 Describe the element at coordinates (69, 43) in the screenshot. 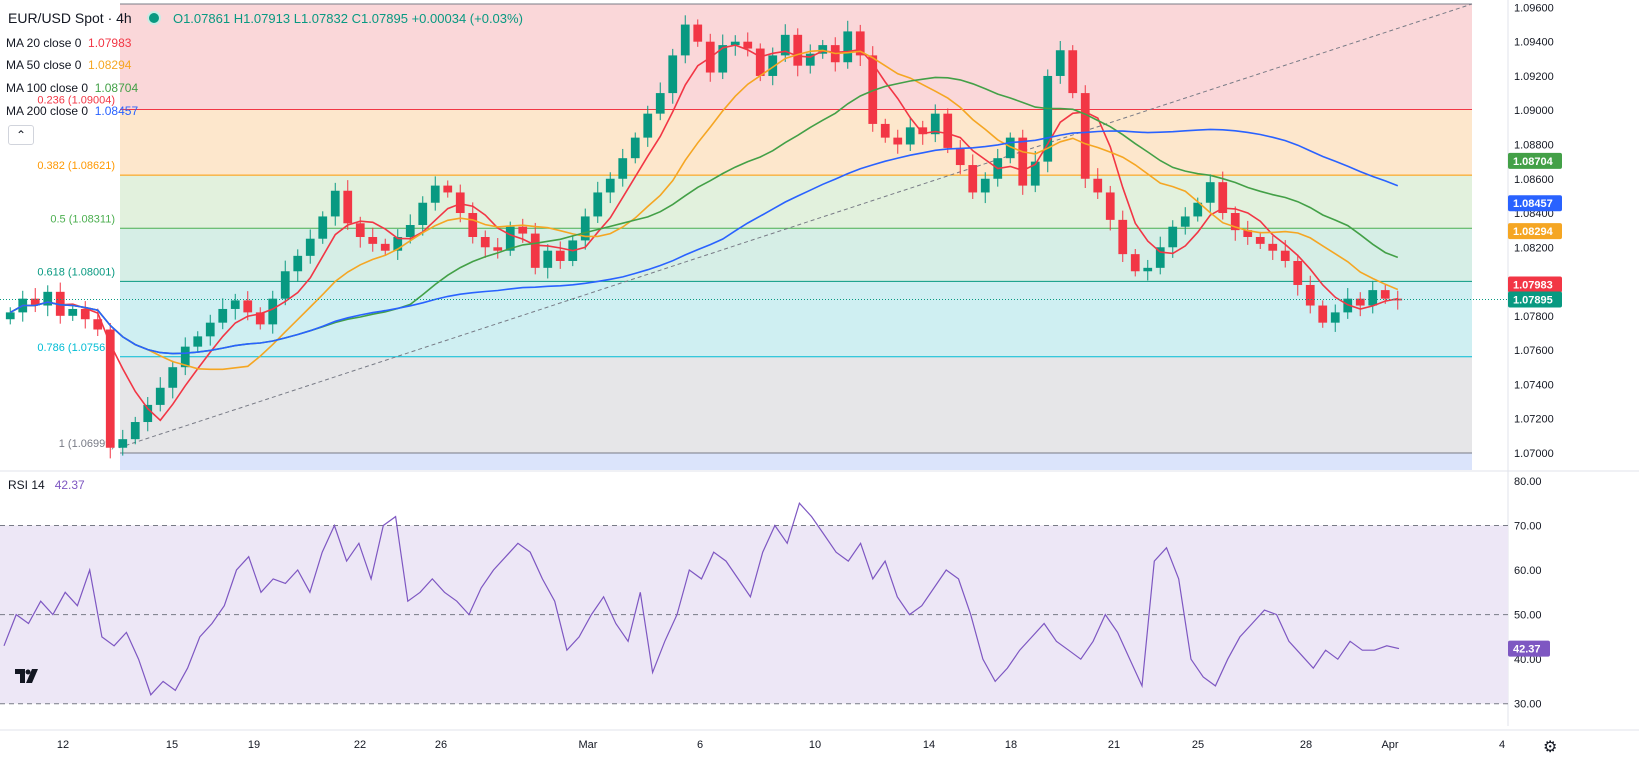

I see `ma20-legend: MA 20 close 0 1.07983` at that location.